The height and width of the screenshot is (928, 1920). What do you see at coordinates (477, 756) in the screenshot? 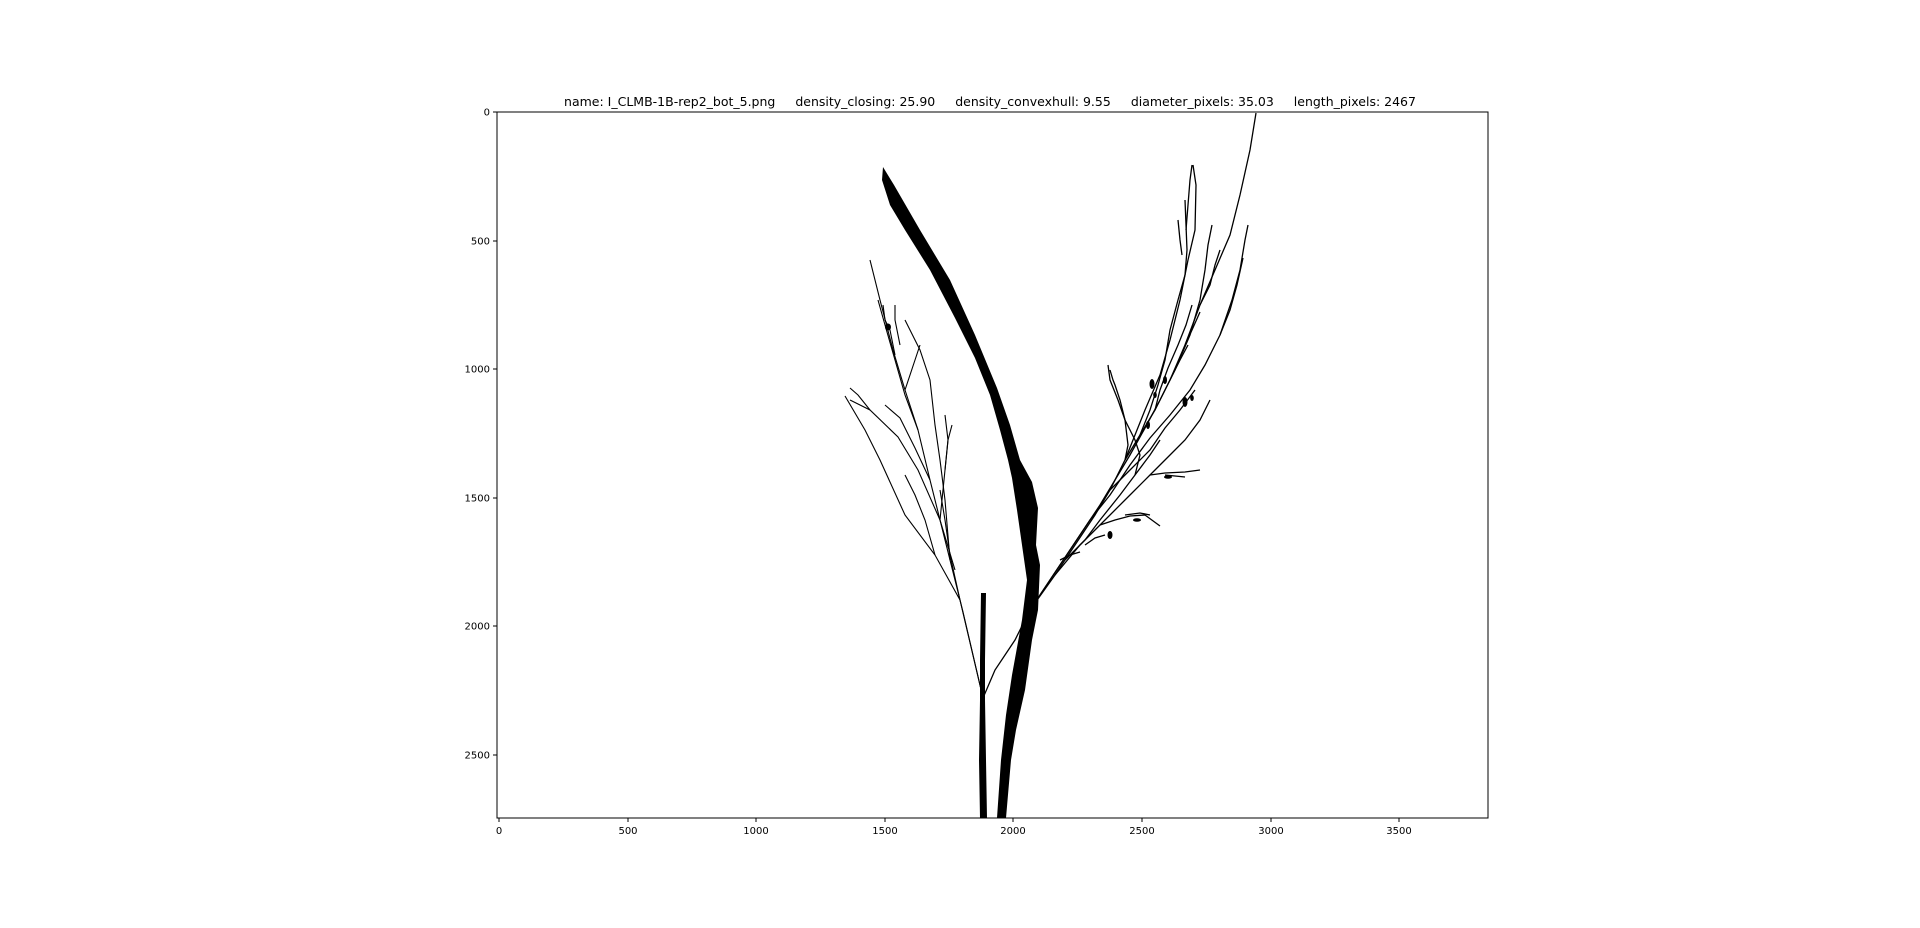
I see `y-tick-label: 2500` at bounding box center [477, 756].